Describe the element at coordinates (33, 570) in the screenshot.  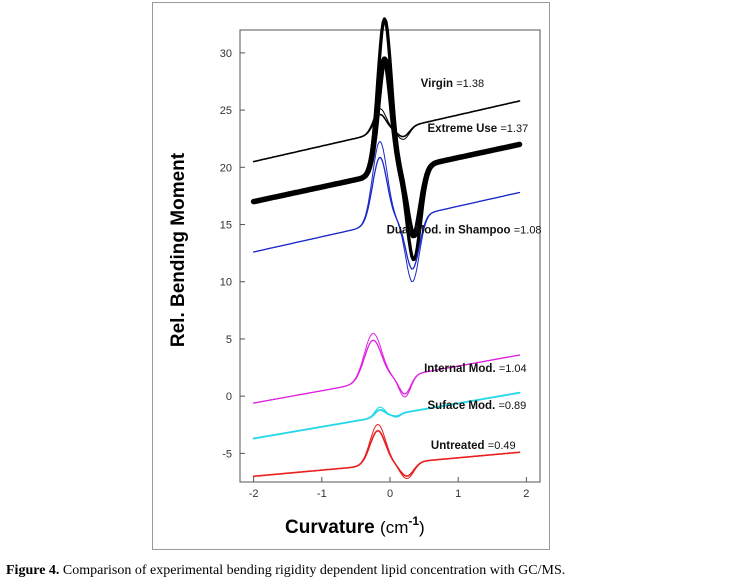
I see `caption-label: Figure 4.` at that location.